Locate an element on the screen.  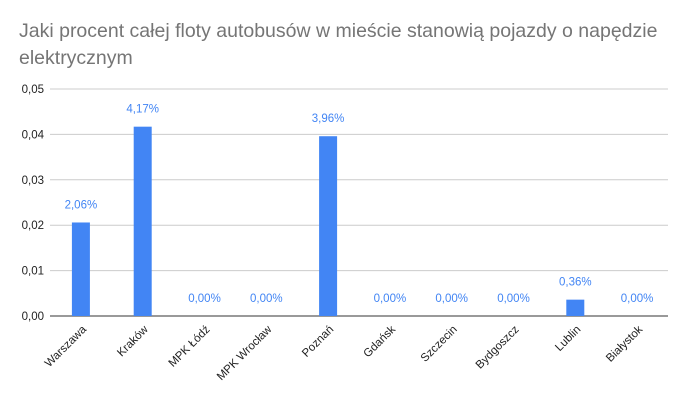
x-tick-label: Poznań is located at coordinates (318, 342).